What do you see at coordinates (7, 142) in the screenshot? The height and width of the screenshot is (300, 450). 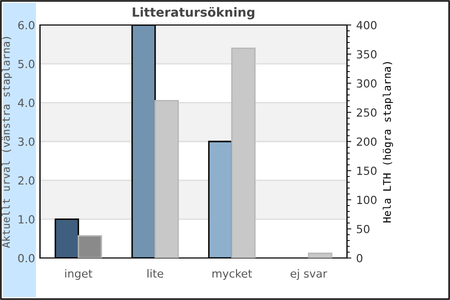 I see `y-axis-title: Aktuellt urval (vänstra staplarna)` at bounding box center [7, 142].